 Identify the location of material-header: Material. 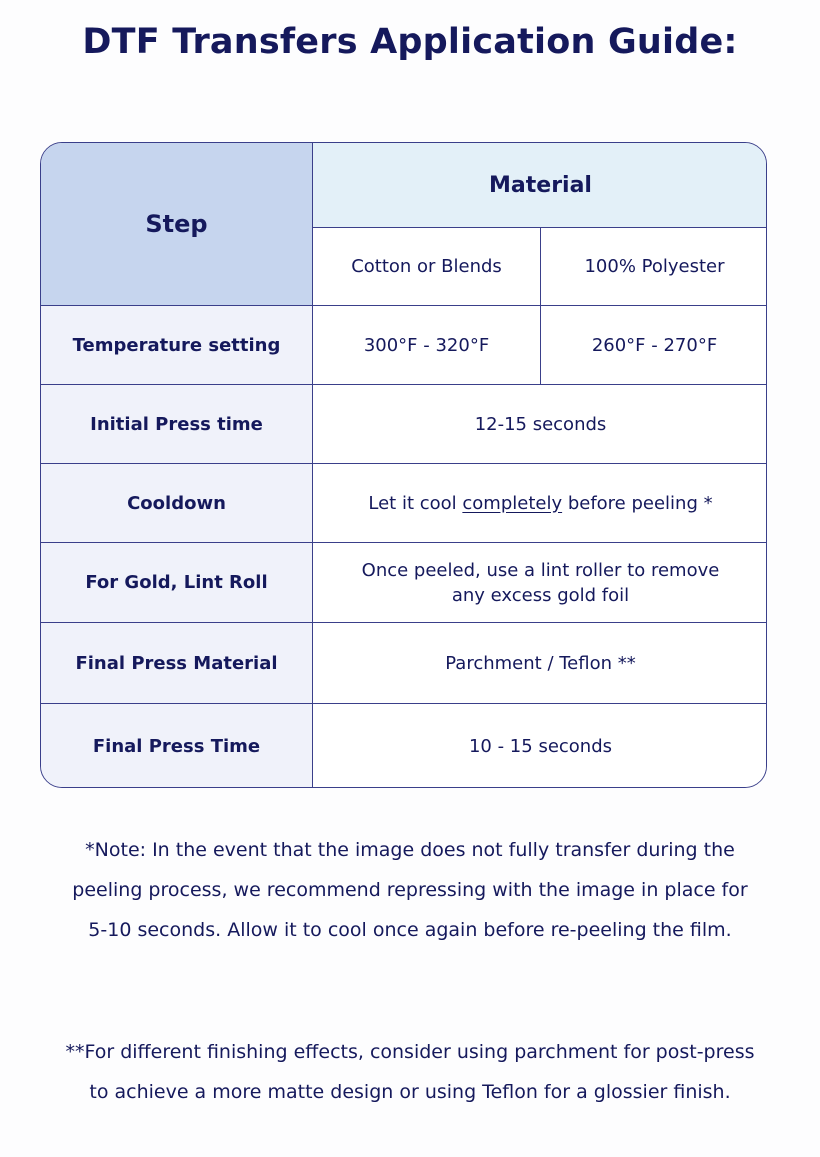
(539, 185).